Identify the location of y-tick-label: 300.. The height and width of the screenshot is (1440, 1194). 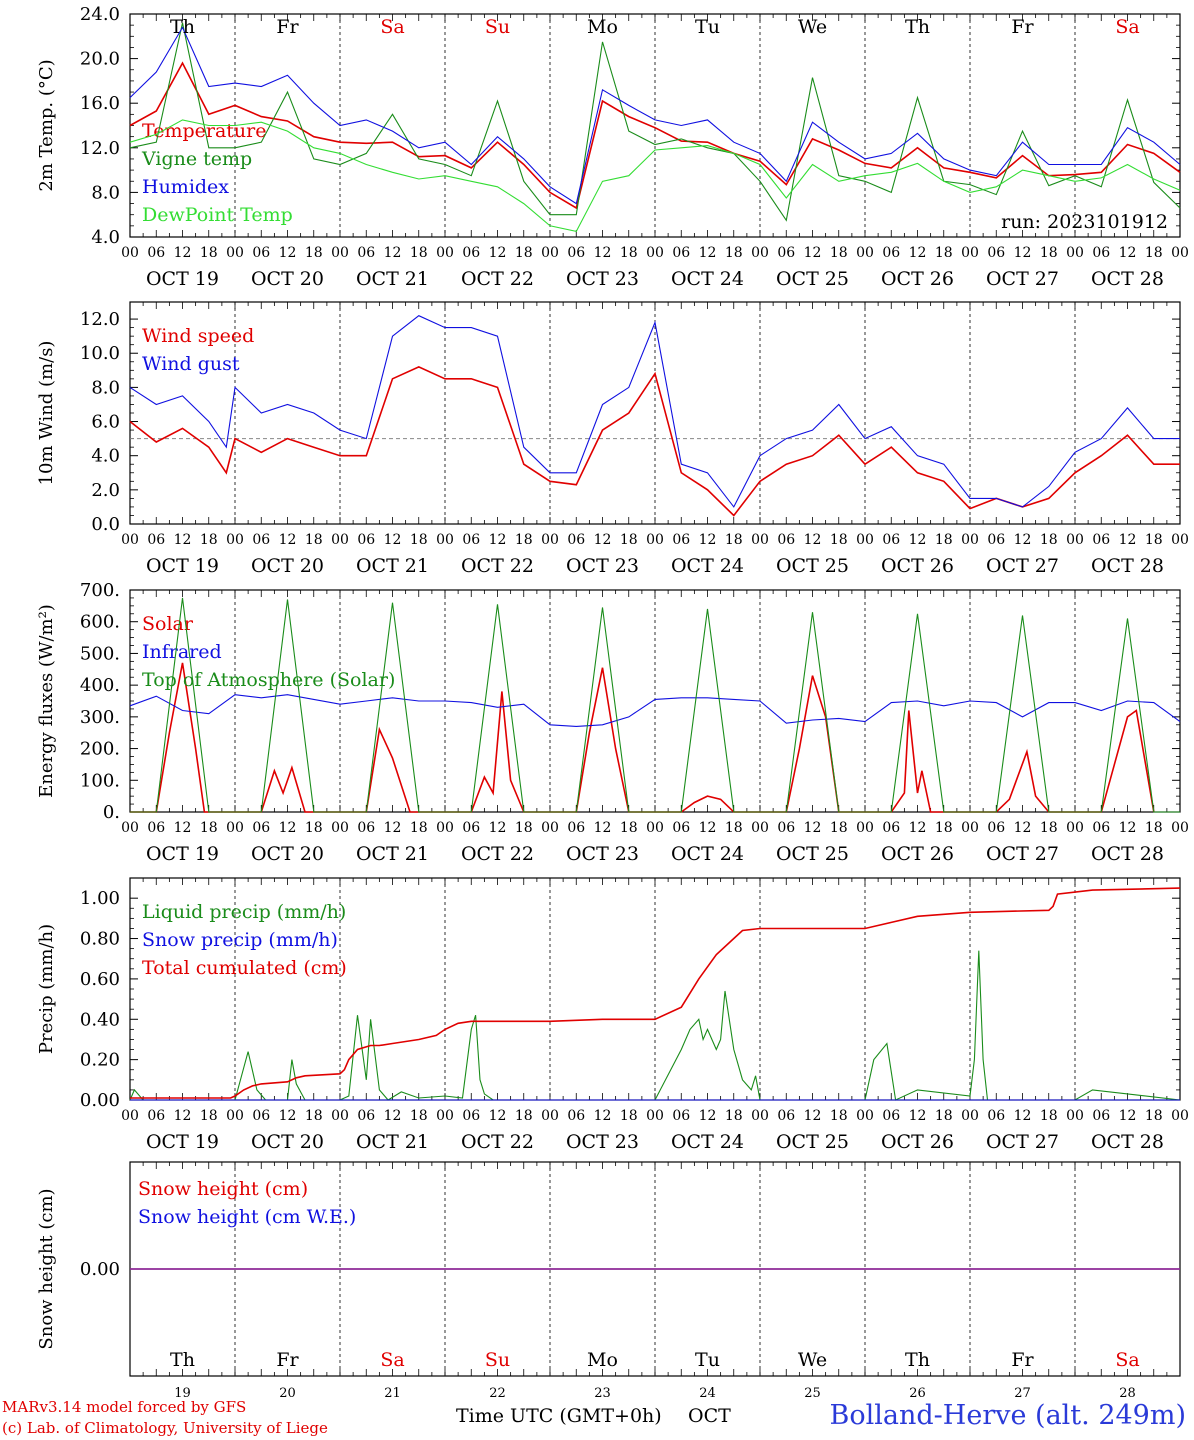
(100, 717).